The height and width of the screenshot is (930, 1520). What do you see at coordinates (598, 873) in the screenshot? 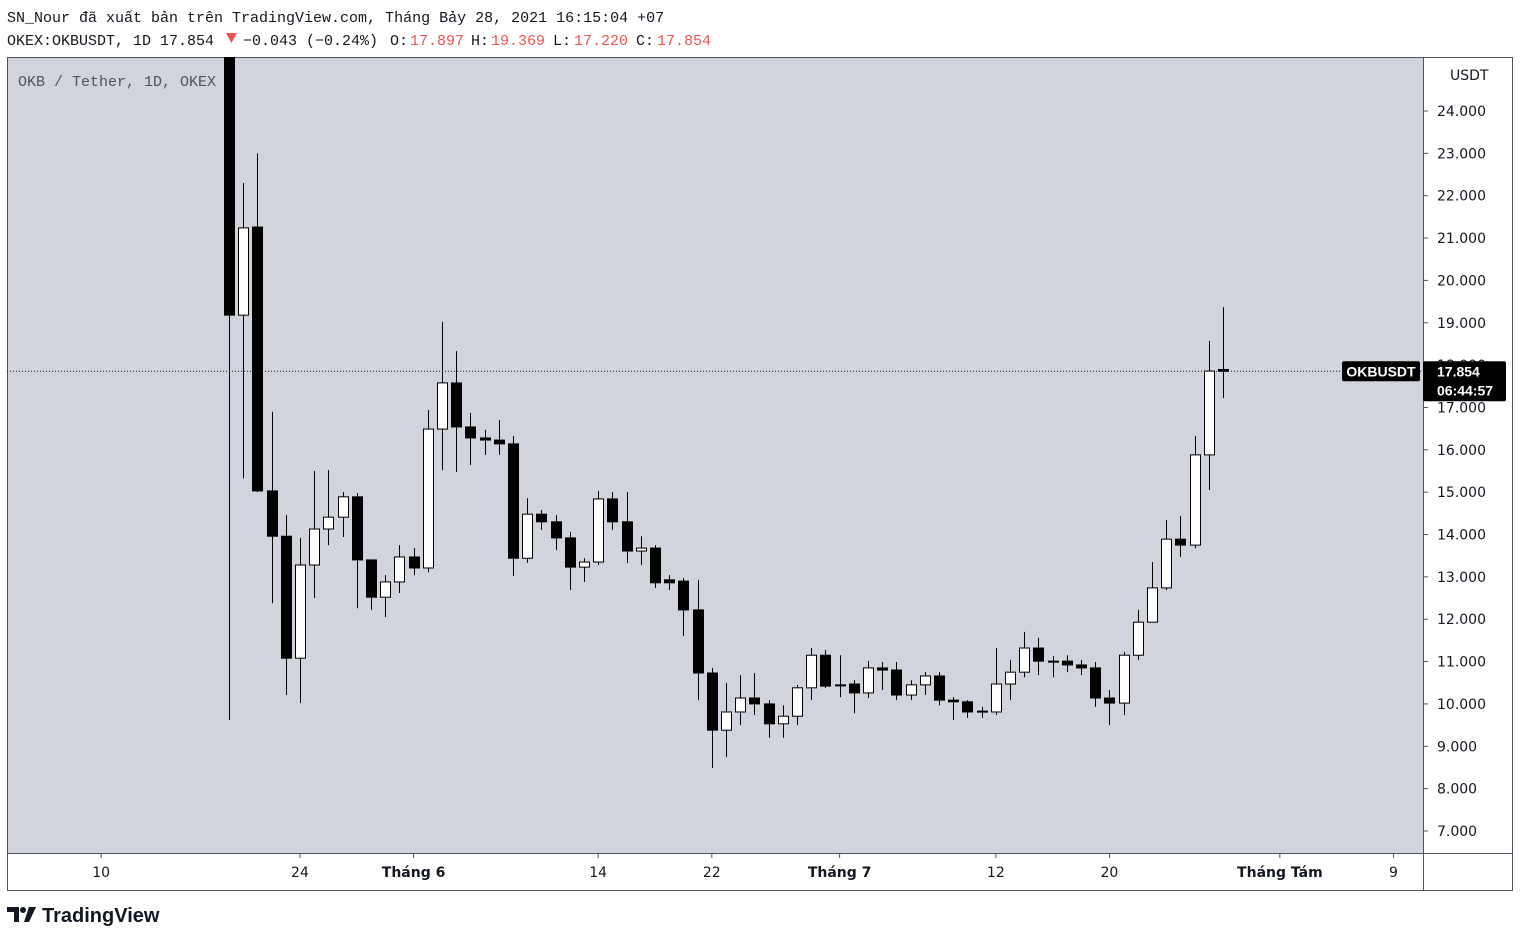
I see `x-tick-label: 14` at bounding box center [598, 873].